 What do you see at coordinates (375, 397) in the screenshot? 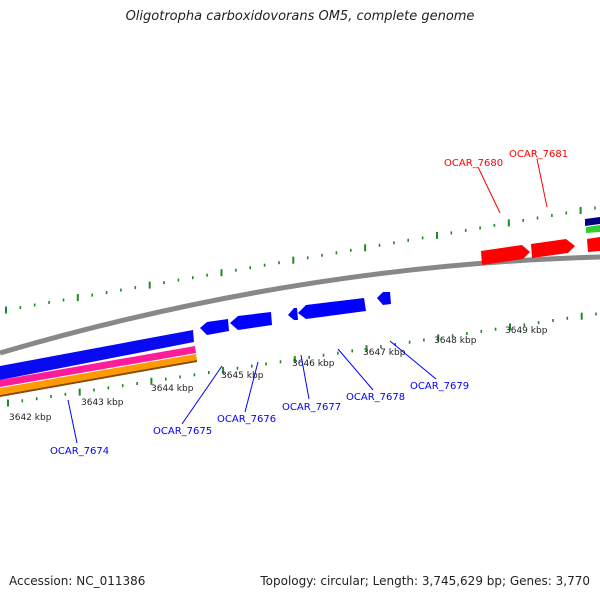
I see `gene-label: OCAR_7678` at bounding box center [375, 397].